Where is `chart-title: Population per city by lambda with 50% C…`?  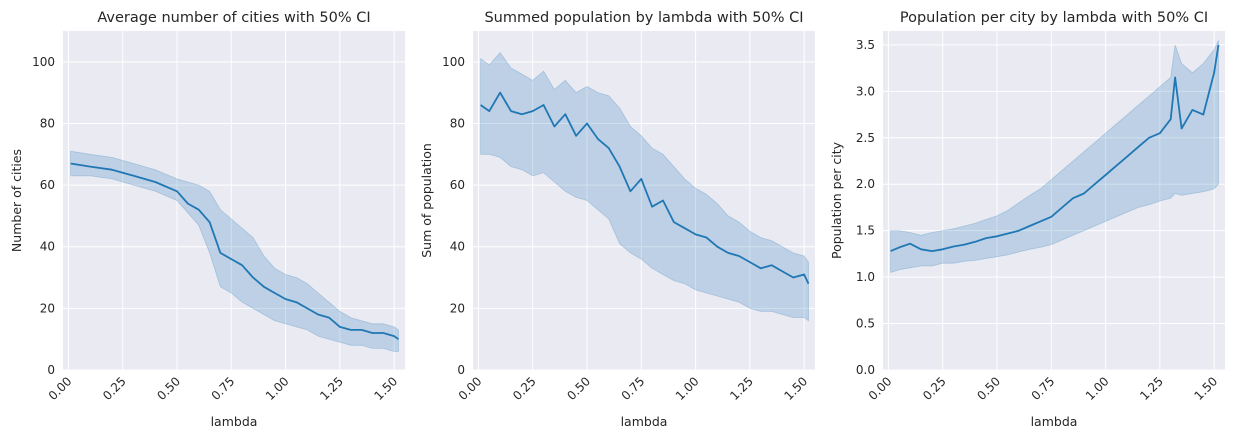 chart-title: Population per city by lambda with 50% C… is located at coordinates (1054, 18).